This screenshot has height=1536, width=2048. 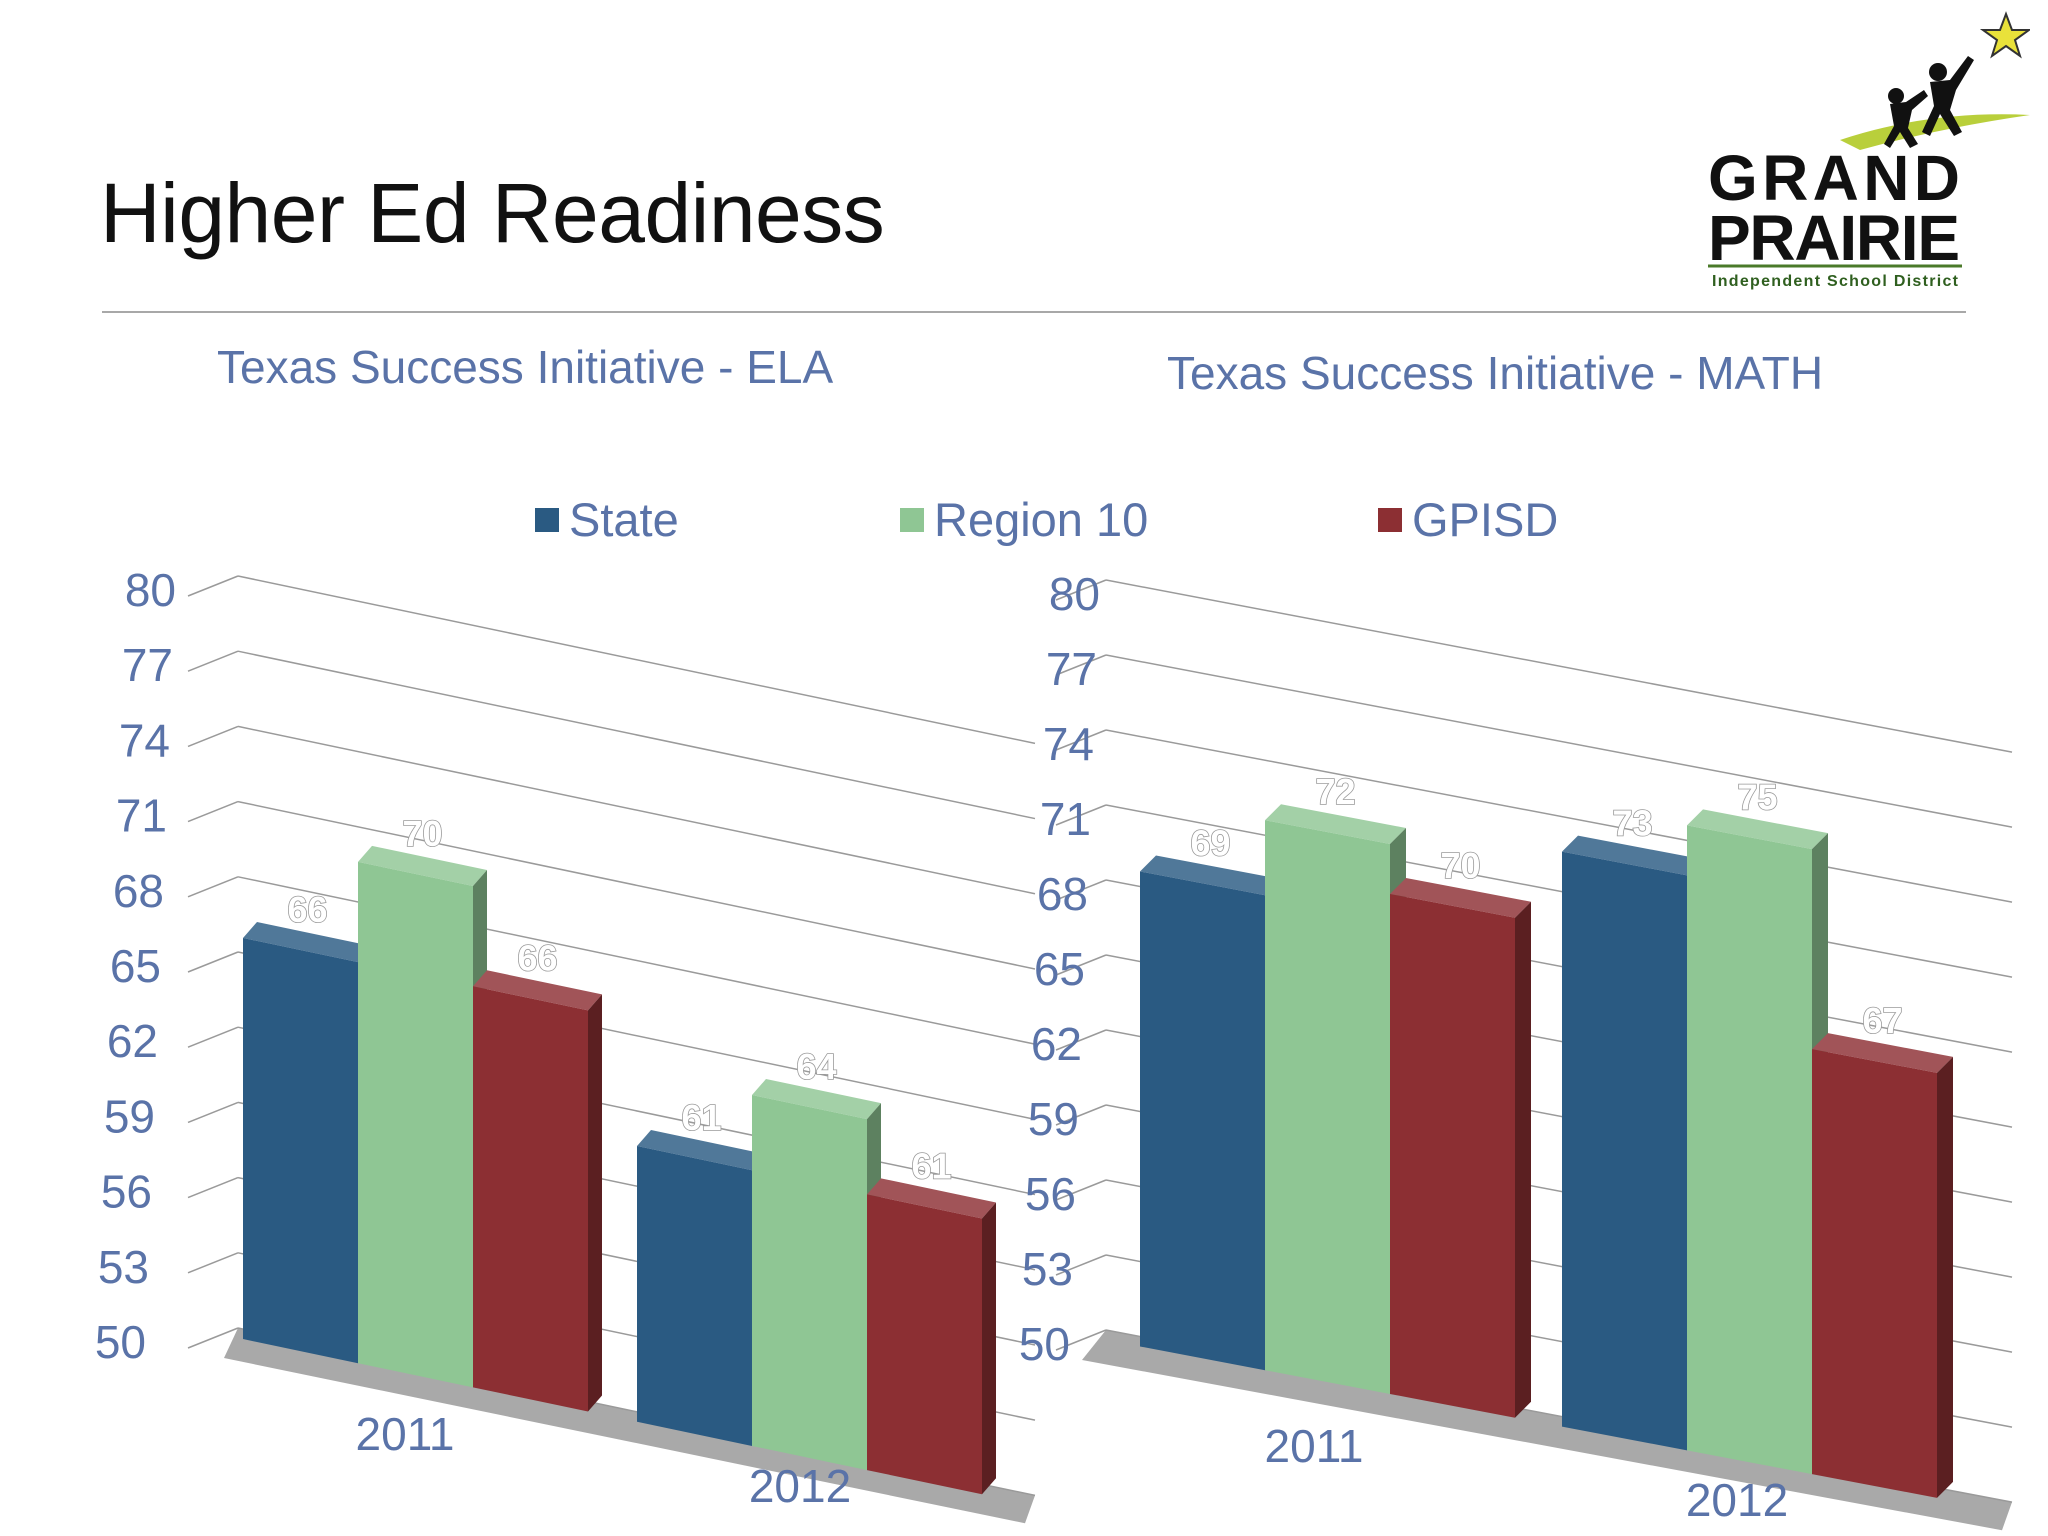 What do you see at coordinates (1390, 519) in the screenshot?
I see `legend-swatch-gpisd` at bounding box center [1390, 519].